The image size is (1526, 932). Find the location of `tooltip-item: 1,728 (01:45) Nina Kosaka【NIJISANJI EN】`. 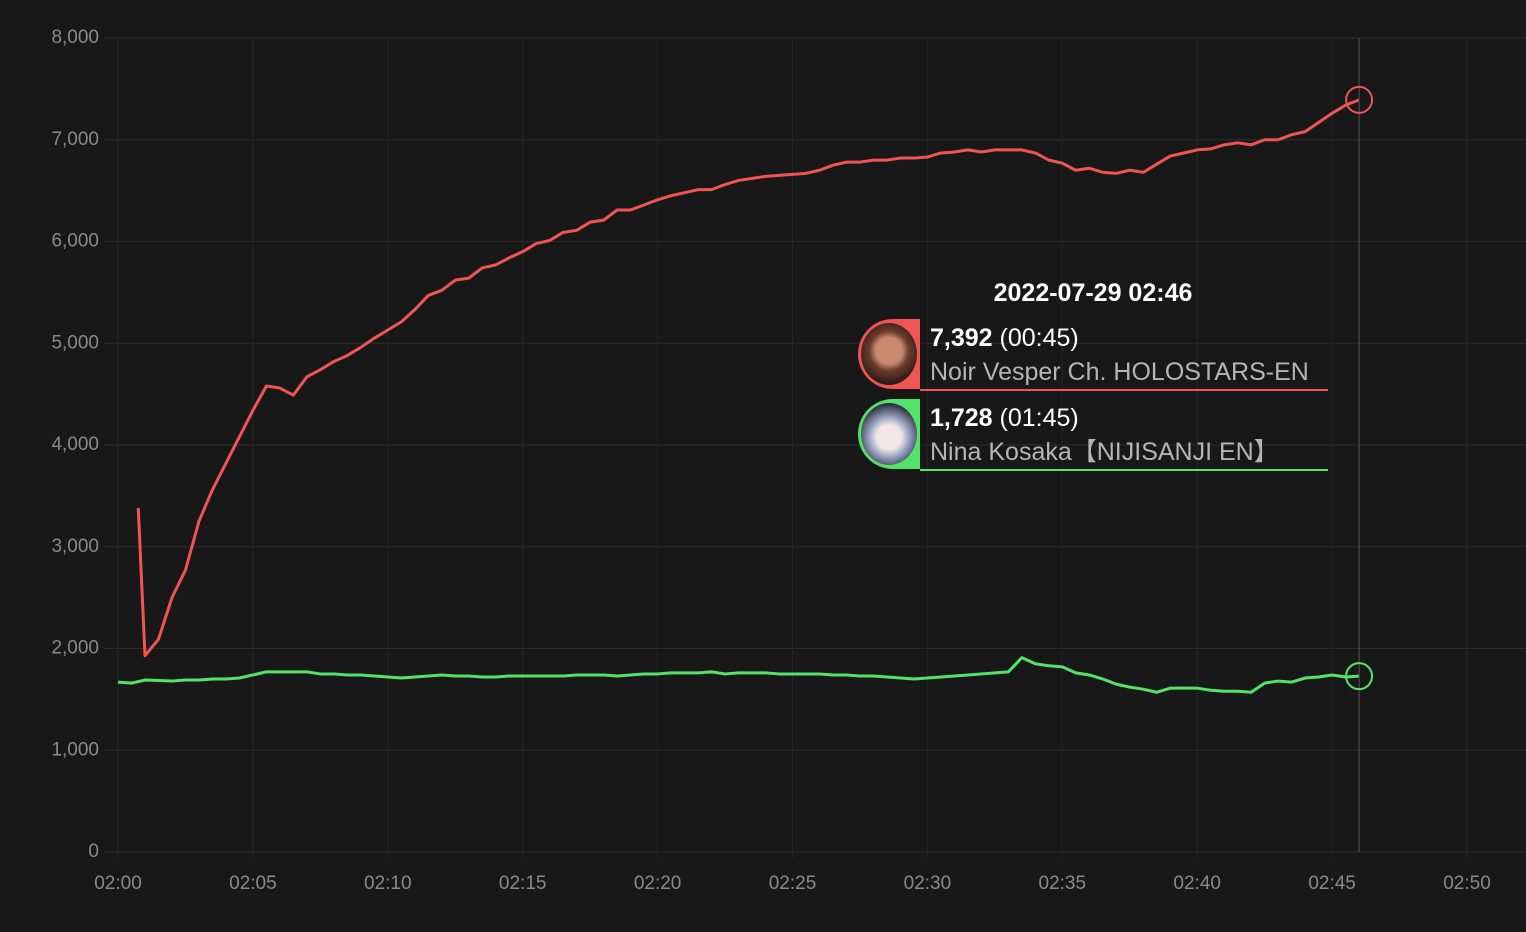

tooltip-item: 1,728 (01:45) Nina Kosaka【NIJISANJI EN】 is located at coordinates (1093, 435).